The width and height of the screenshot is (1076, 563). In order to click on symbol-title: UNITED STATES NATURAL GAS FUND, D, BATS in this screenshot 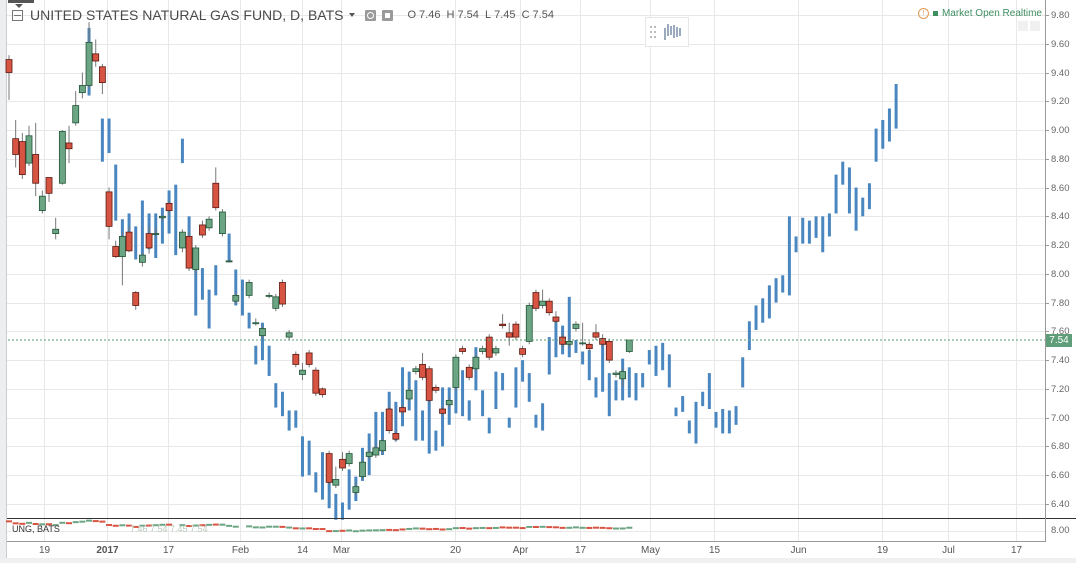, I will do `click(187, 15)`.